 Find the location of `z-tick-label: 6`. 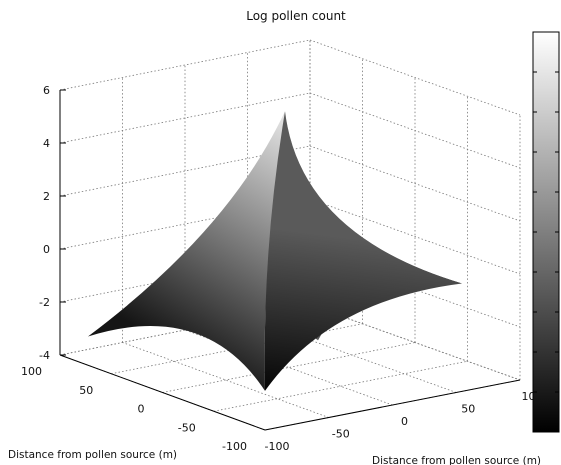

z-tick-label: 6 is located at coordinates (46, 90).